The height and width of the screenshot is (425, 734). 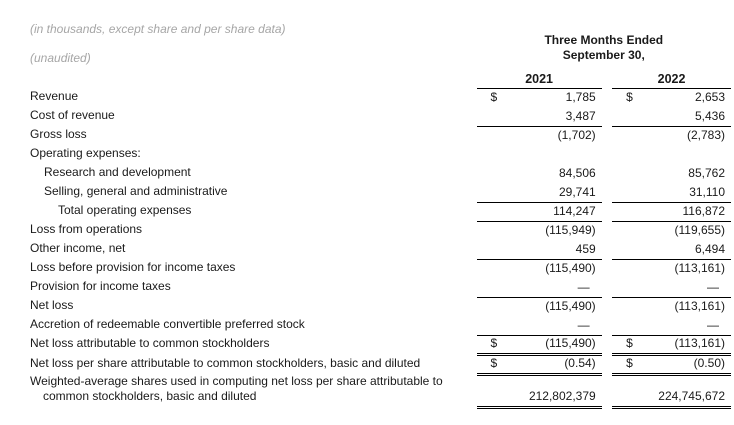 I want to click on row-label: Loss from operations, so click(x=86, y=229).